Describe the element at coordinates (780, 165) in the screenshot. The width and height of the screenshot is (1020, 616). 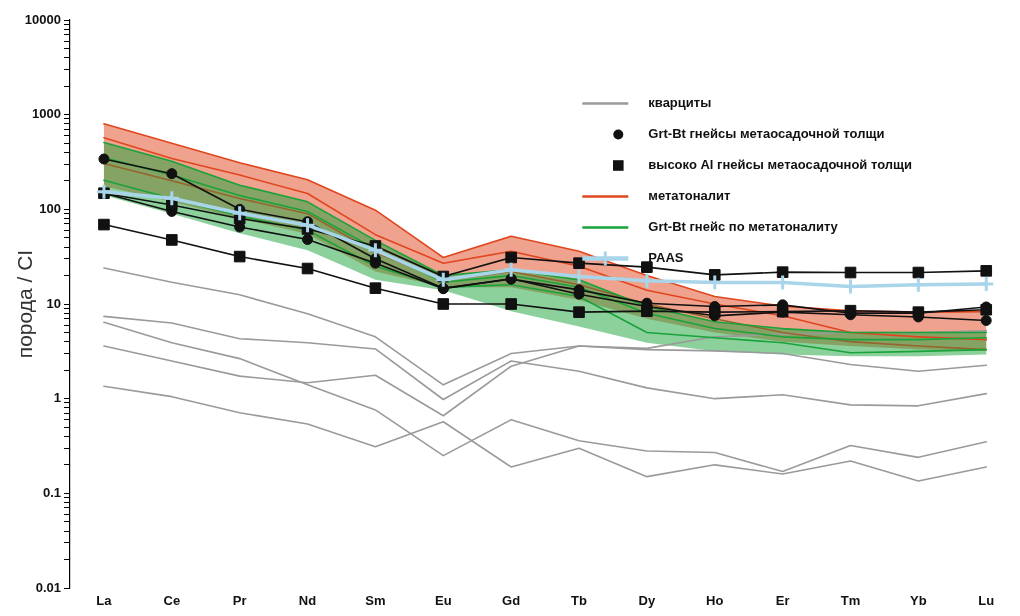
I see `legend-label: высоко Al гнейсы метаосадочной толщи` at that location.